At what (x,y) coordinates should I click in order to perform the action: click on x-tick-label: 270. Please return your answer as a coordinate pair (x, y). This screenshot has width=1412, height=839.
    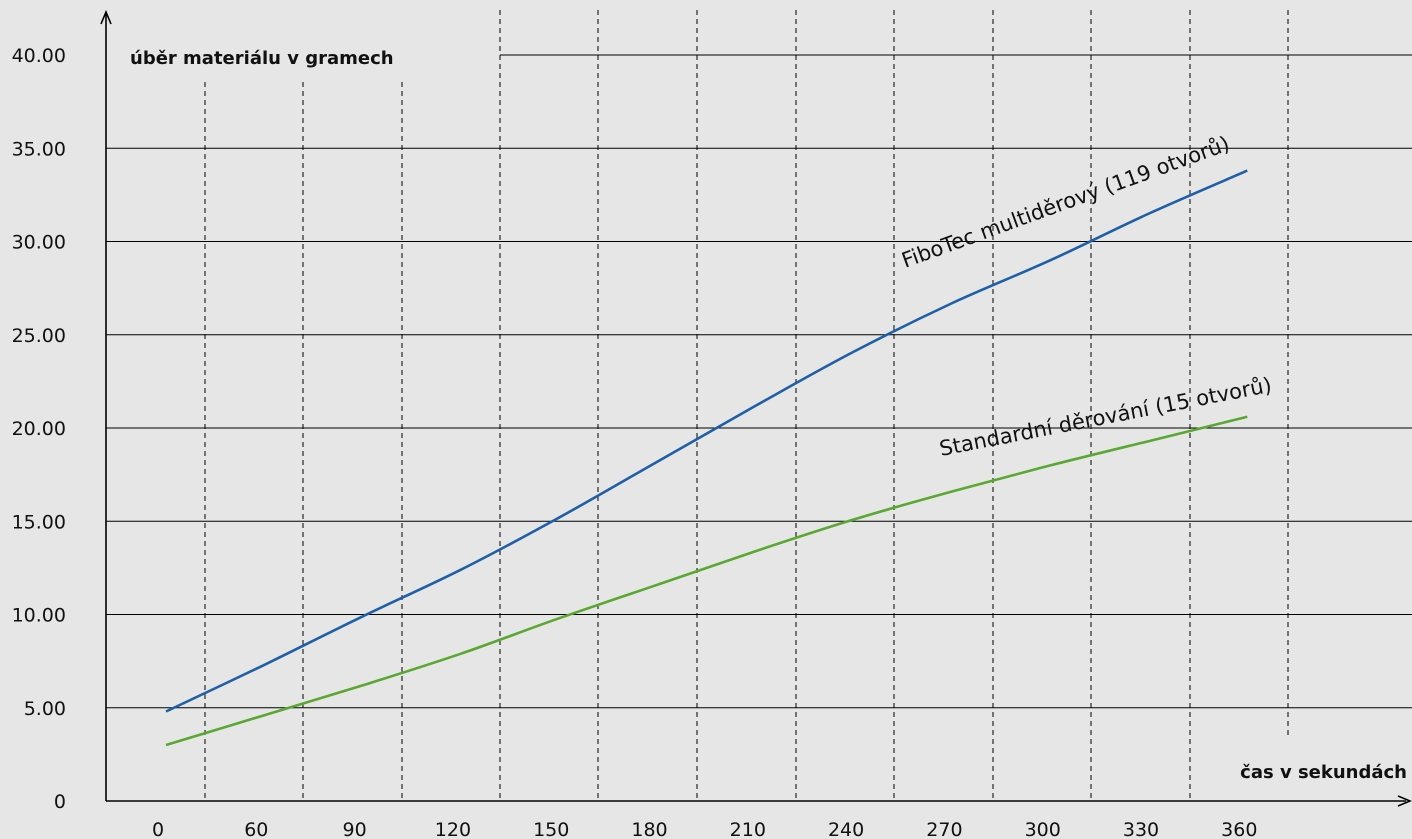
    Looking at the image, I should click on (944, 829).